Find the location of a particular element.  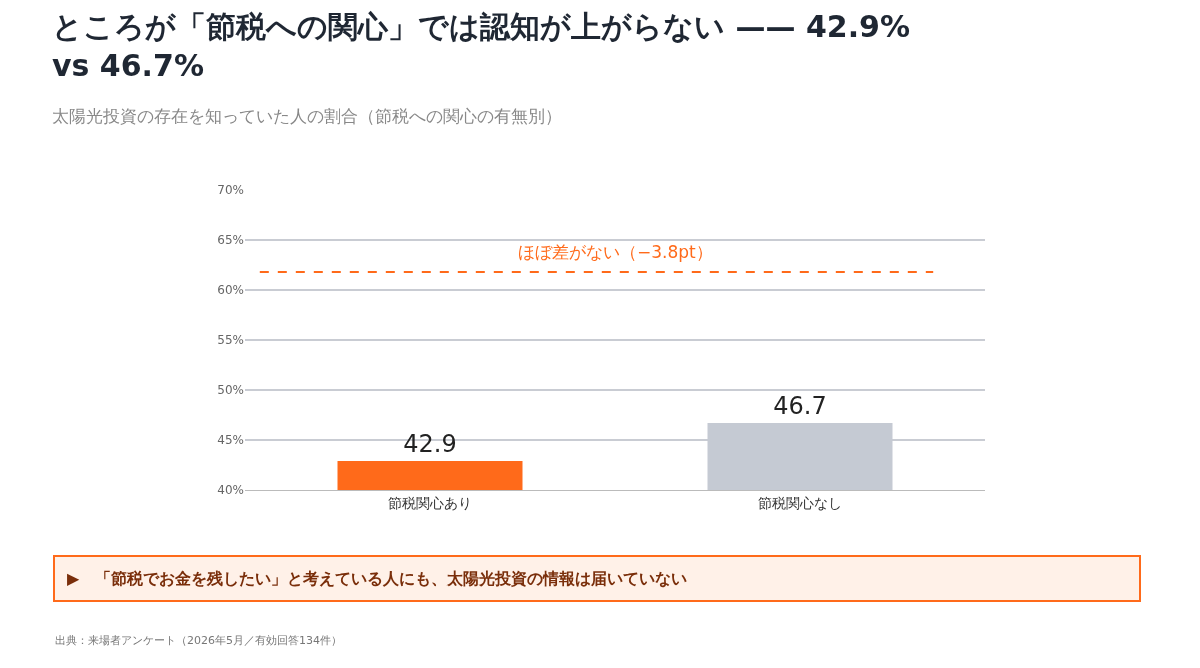

data-label: 46.7 is located at coordinates (800, 406).